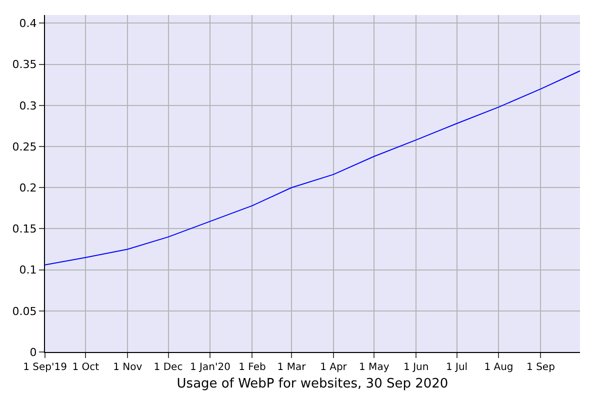  I want to click on x-tick-label: 1 Feb, so click(252, 367).